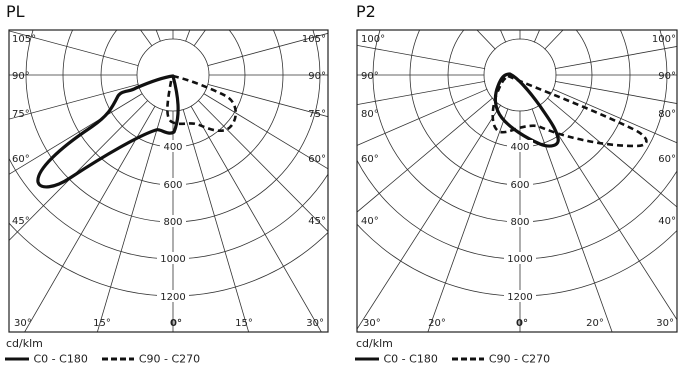 The height and width of the screenshot is (370, 680). Describe the element at coordinates (366, 11) in the screenshot. I see `panel-title: P2` at that location.